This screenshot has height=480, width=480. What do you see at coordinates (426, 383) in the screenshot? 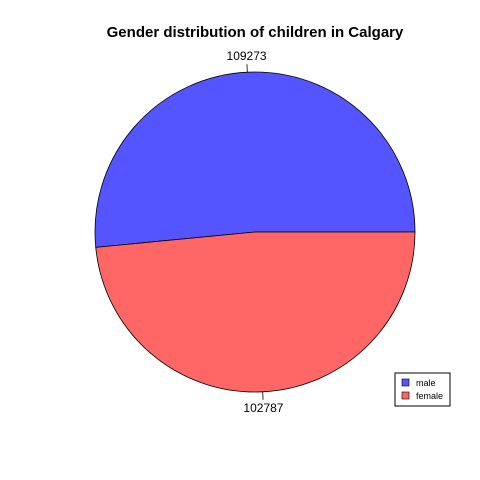
I see `legend-label-male: male` at bounding box center [426, 383].